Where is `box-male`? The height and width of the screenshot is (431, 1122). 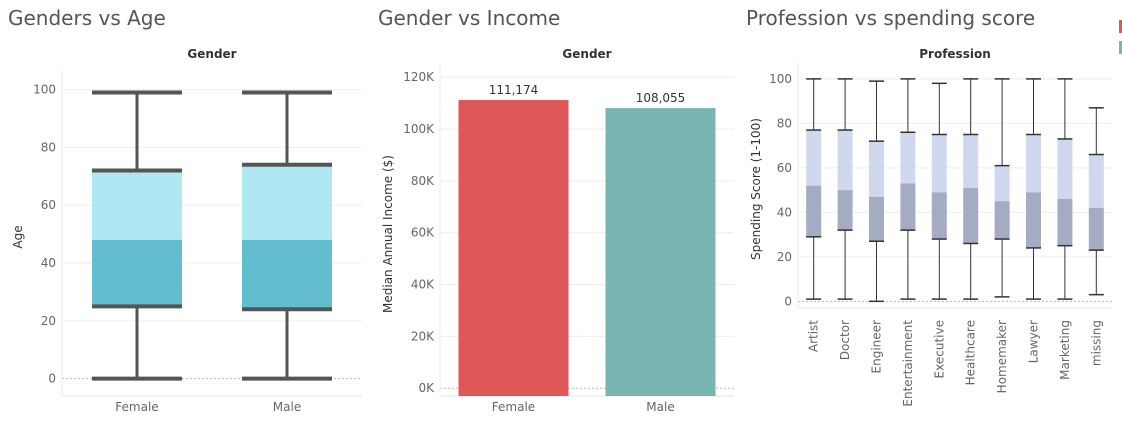
box-male is located at coordinates (287, 235).